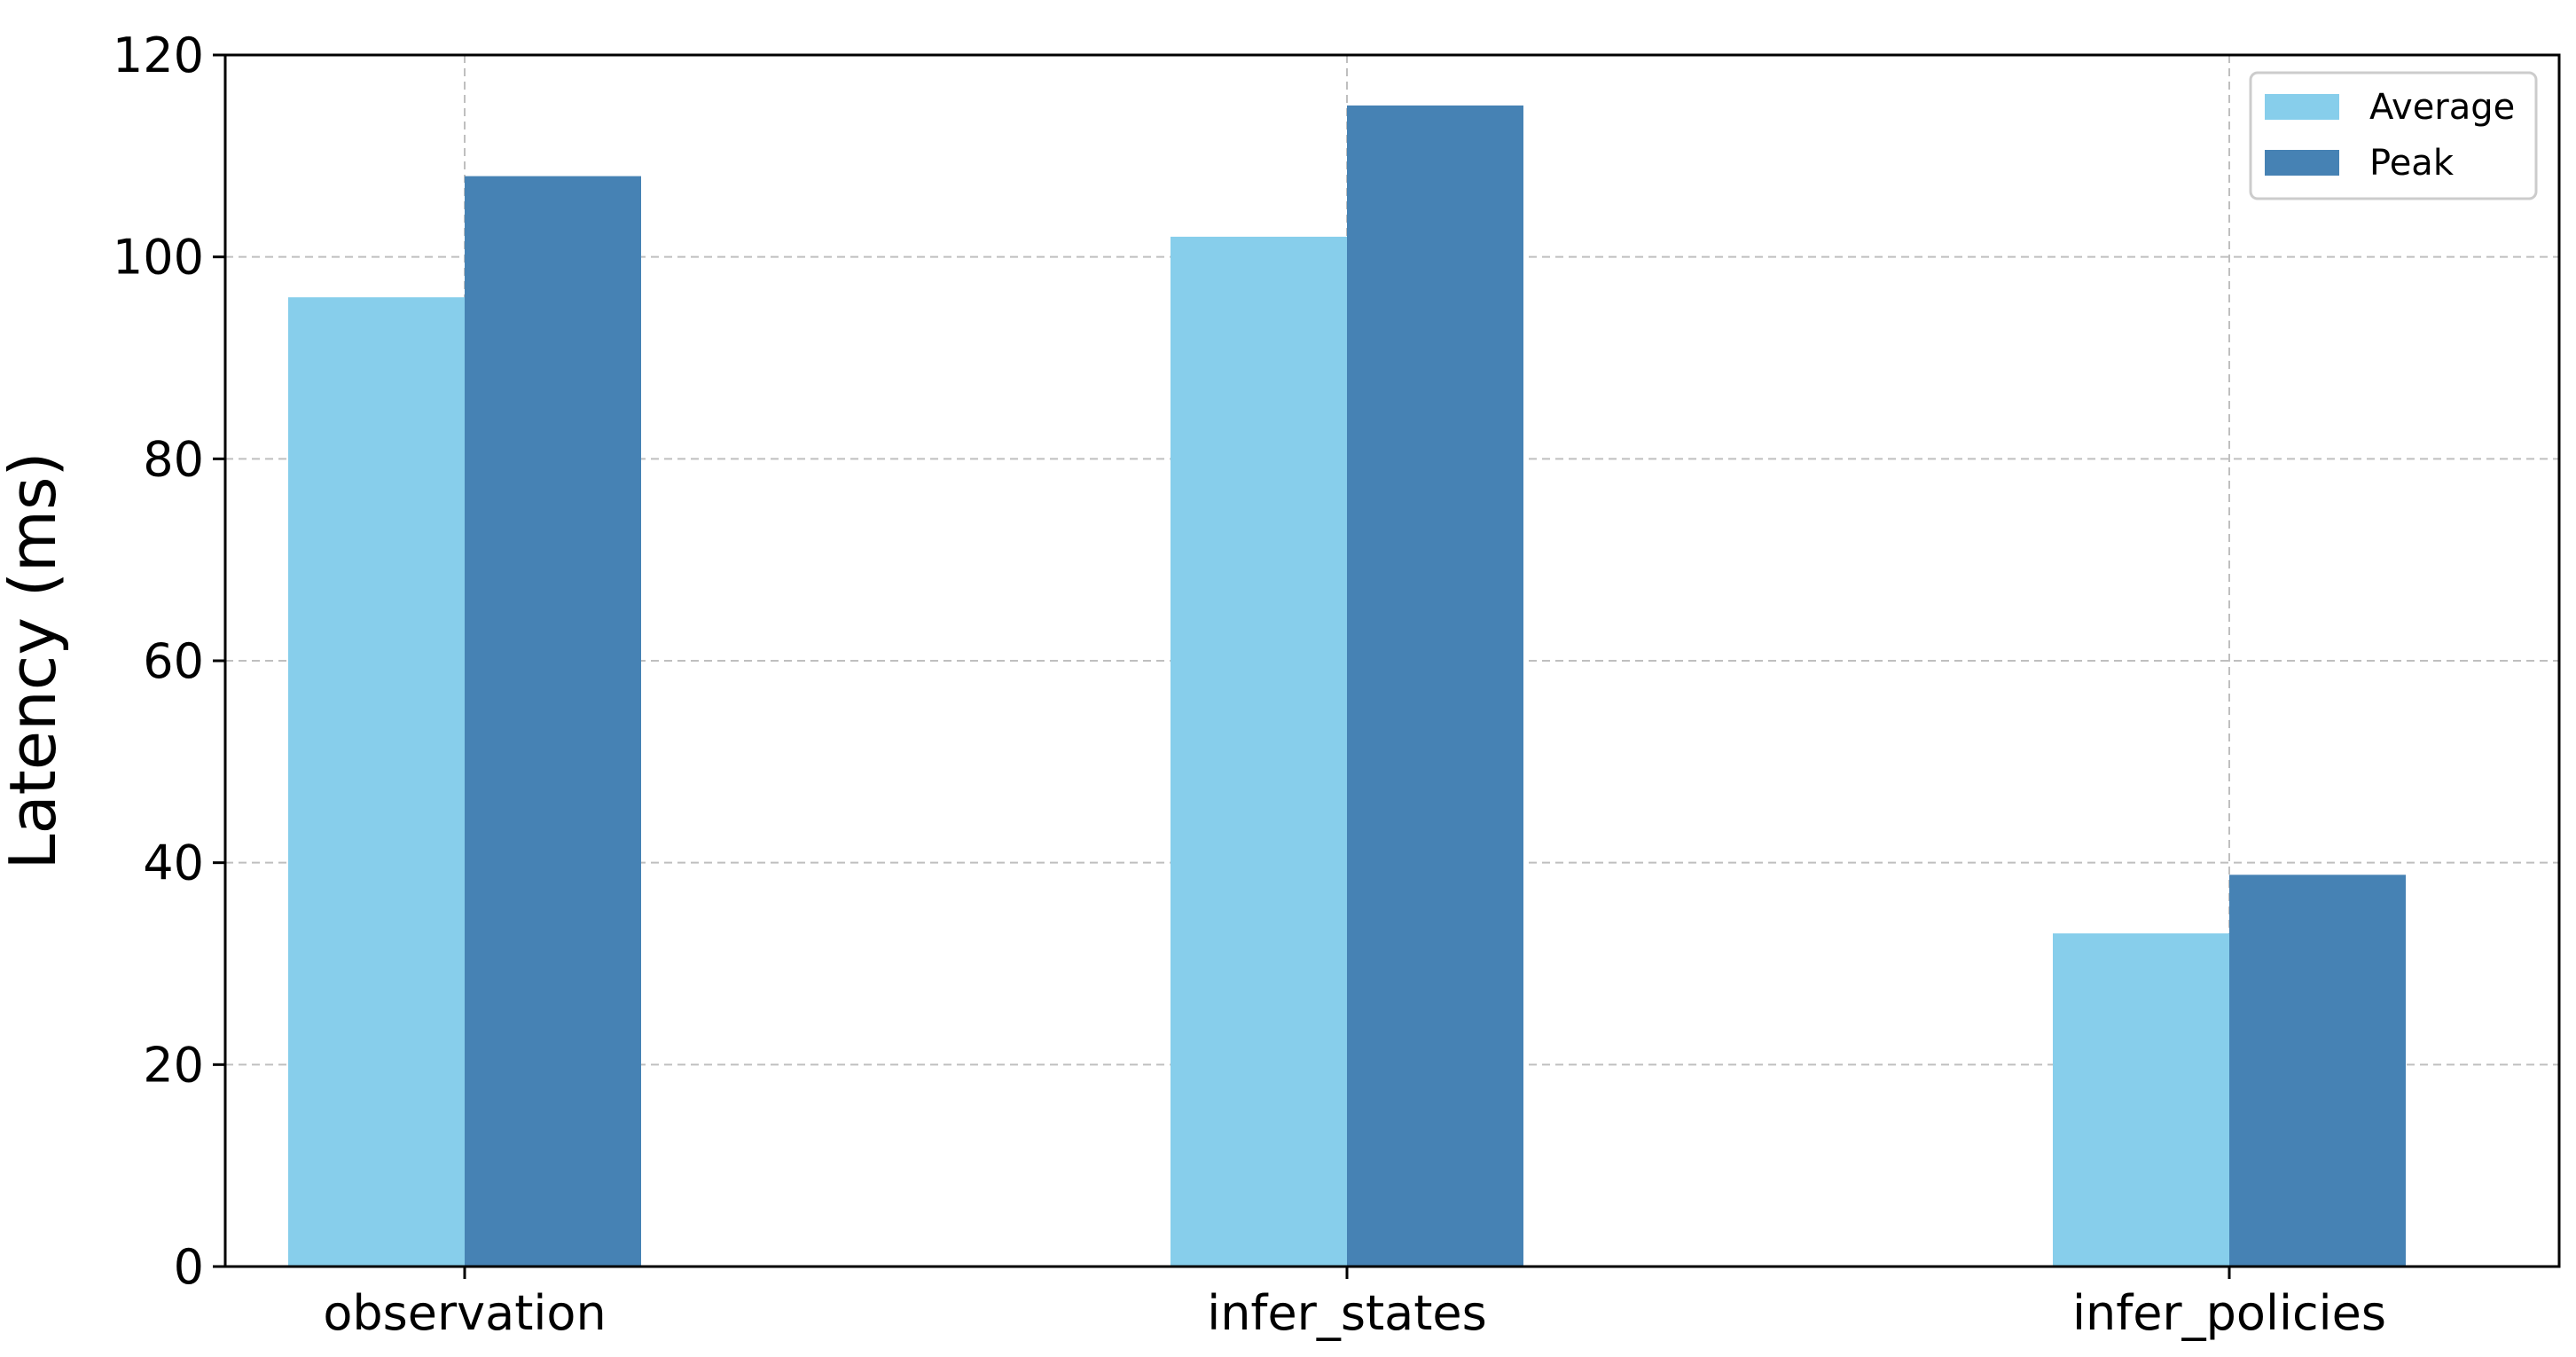  Describe the element at coordinates (2141, 1100) in the screenshot. I see `bar-average-infer-policies` at that location.